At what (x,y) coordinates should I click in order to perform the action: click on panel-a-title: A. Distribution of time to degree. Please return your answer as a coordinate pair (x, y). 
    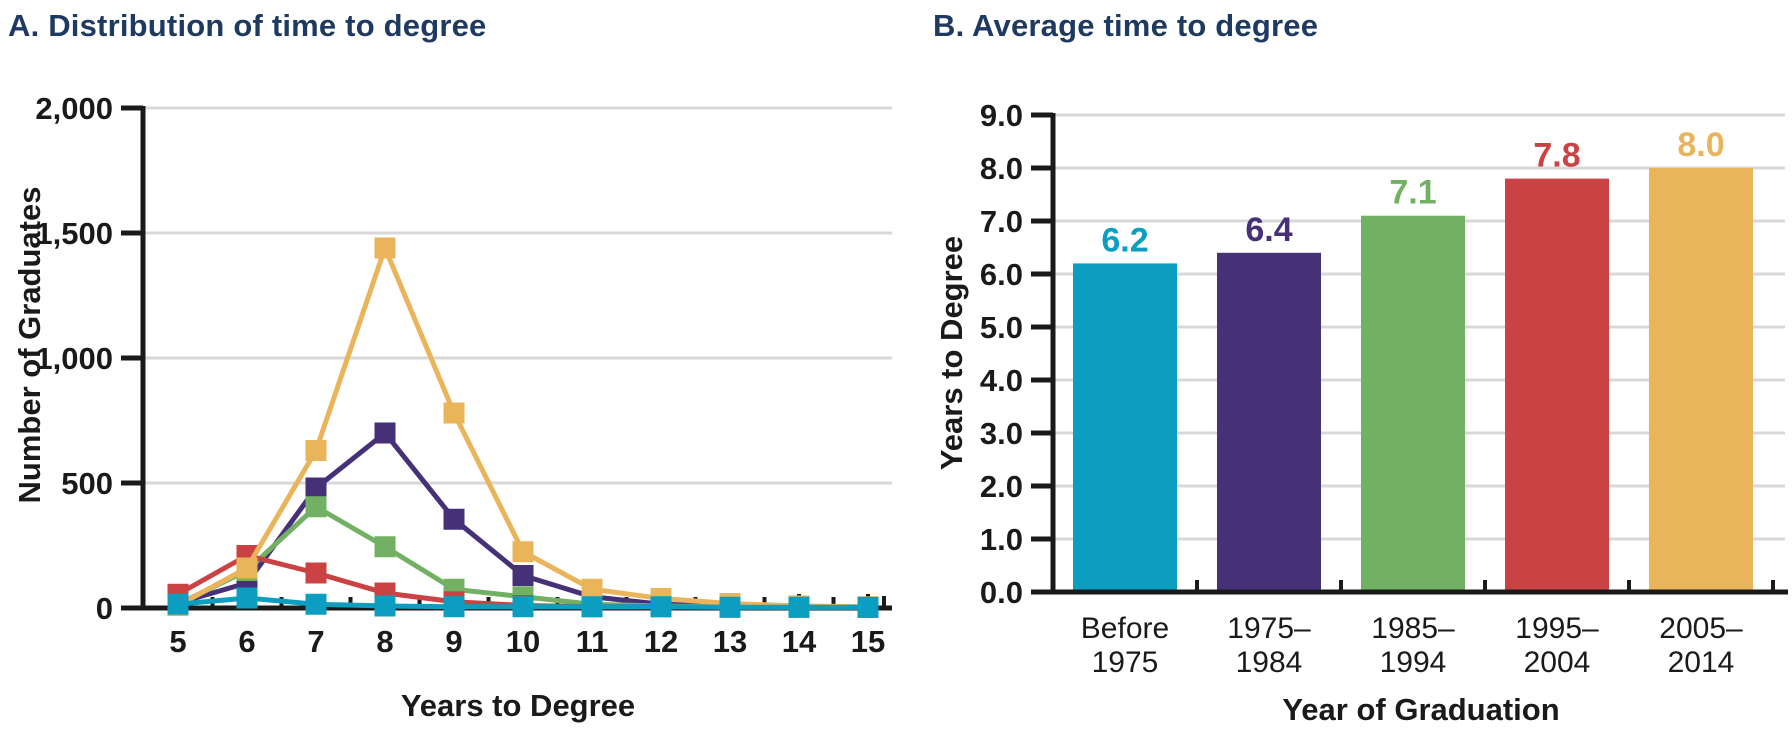
    Looking at the image, I should click on (247, 25).